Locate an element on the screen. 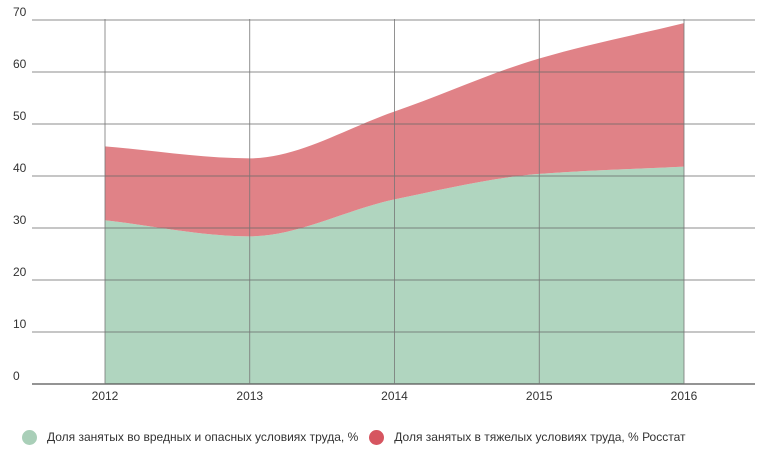  x-tick-label: 2013 is located at coordinates (249, 396).